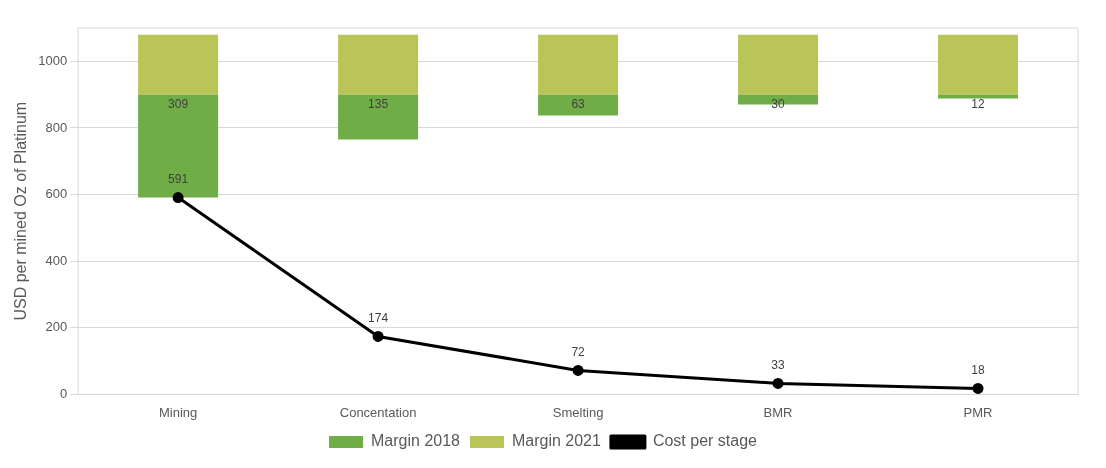 This screenshot has width=1106, height=468. I want to click on y-tick-label: 800, so click(56, 127).